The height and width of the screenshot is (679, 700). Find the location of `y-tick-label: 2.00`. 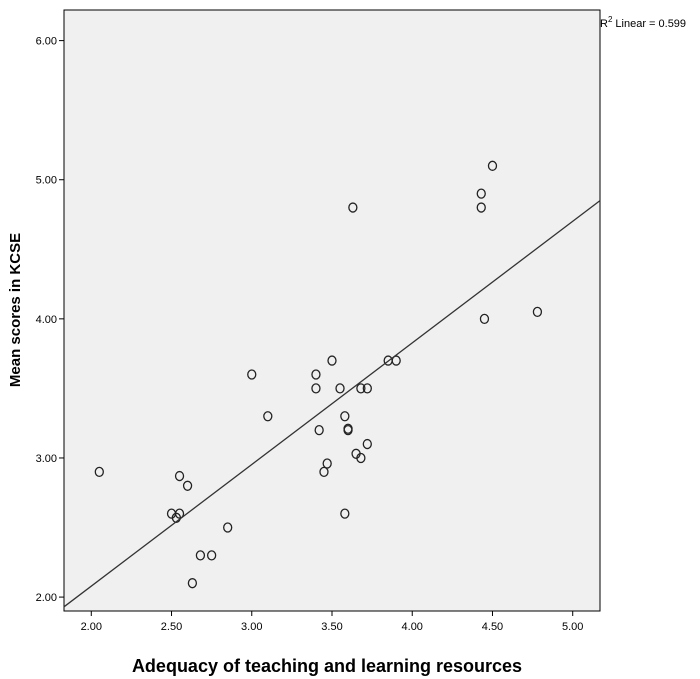

y-tick-label: 2.00 is located at coordinates (46, 598).